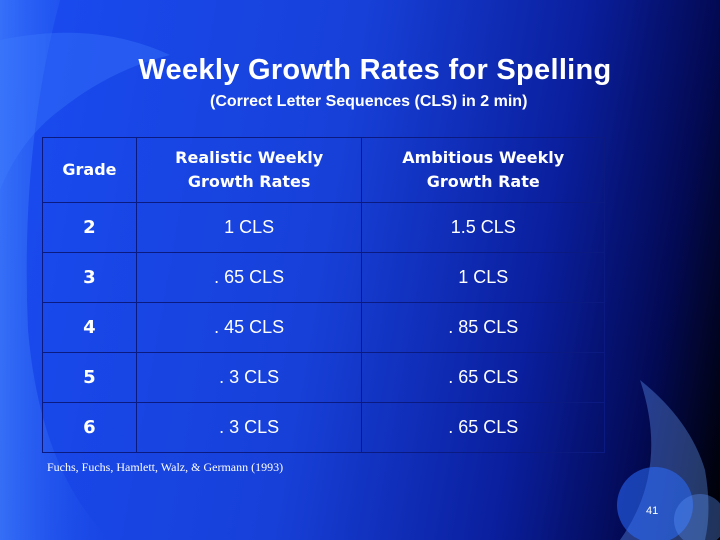 The height and width of the screenshot is (540, 720). I want to click on header-ambitious-line1: Ambitious Weekly, so click(483, 157).